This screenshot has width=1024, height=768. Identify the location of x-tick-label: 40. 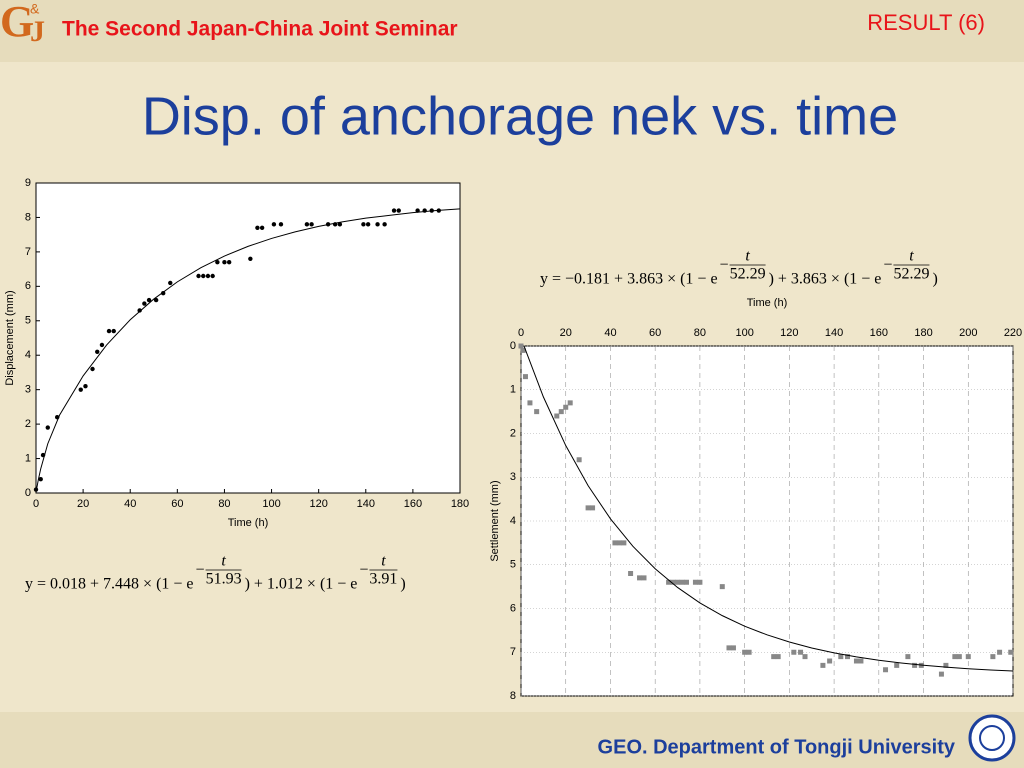
(130, 504).